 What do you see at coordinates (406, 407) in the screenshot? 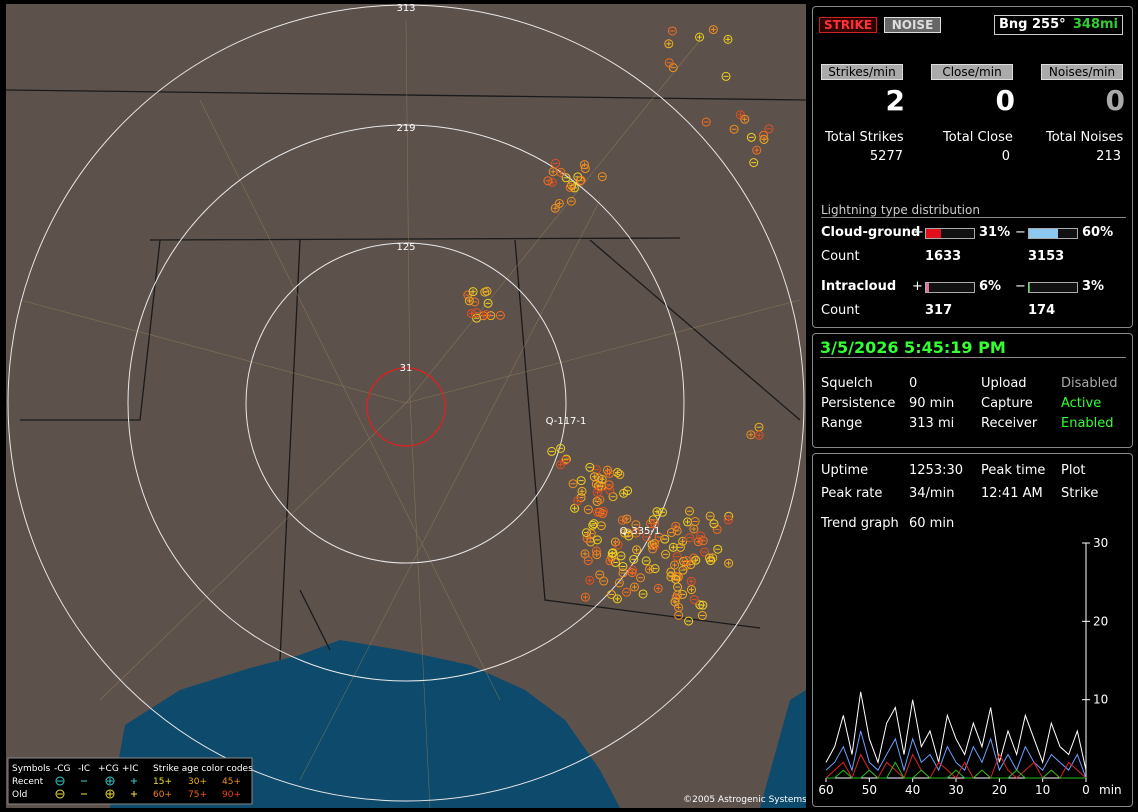
I see `close-ring` at bounding box center [406, 407].